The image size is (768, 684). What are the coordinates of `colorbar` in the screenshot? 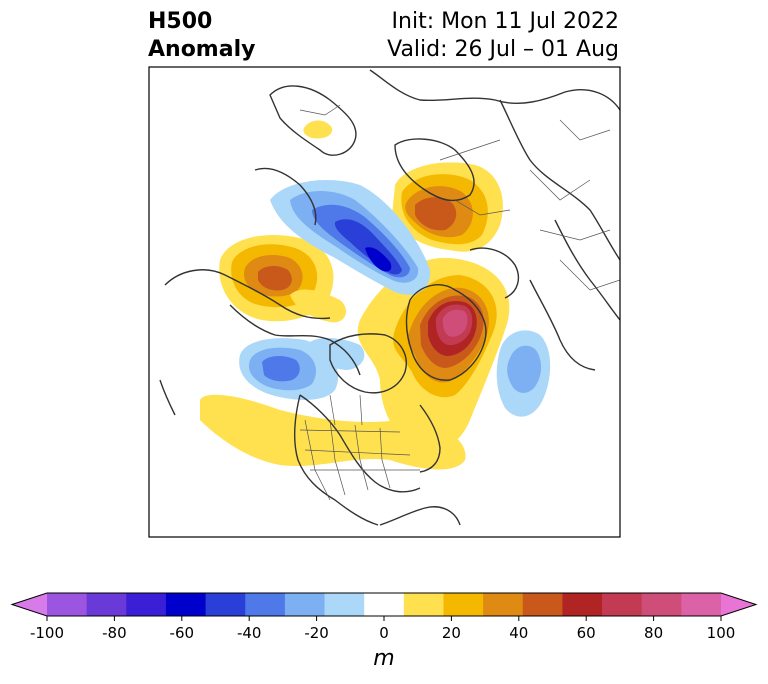 It's located at (384, 606).